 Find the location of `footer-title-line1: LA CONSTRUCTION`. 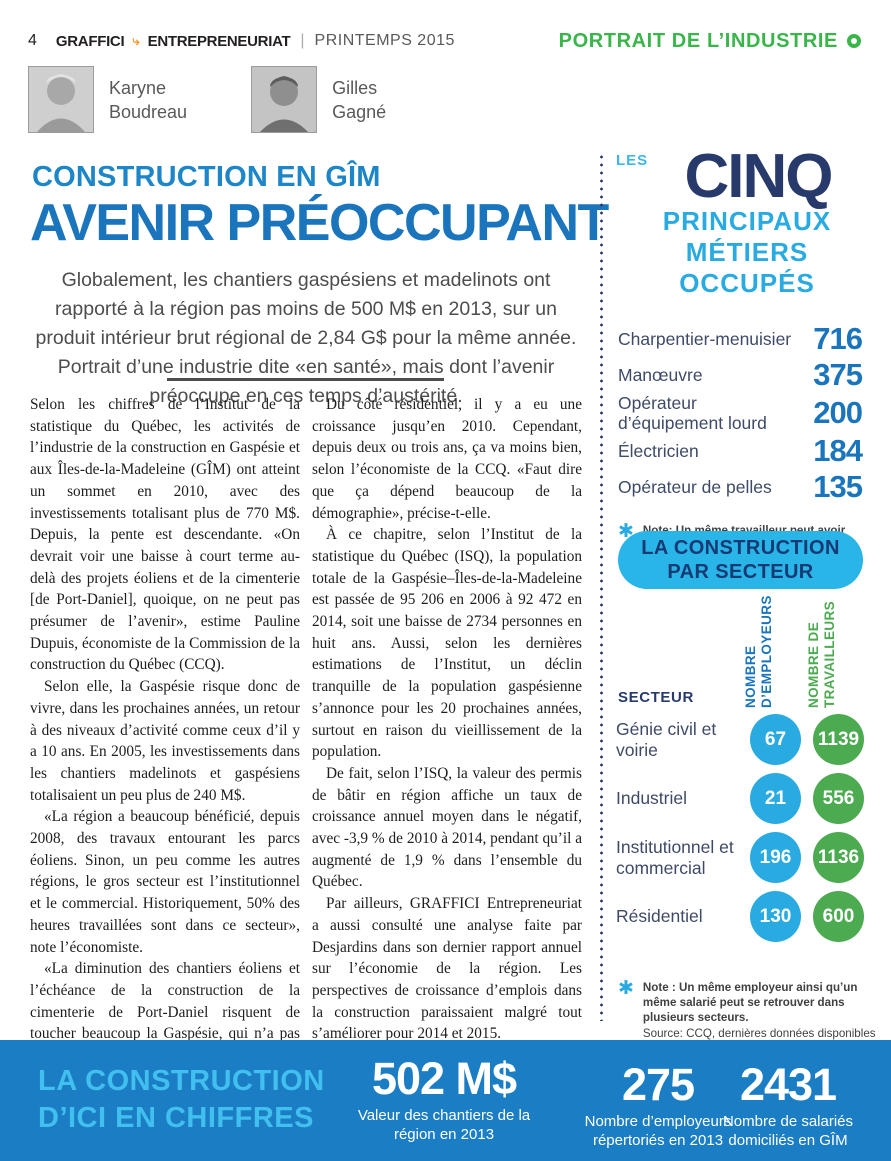

footer-title-line1: LA CONSTRUCTION is located at coordinates (181, 1081).